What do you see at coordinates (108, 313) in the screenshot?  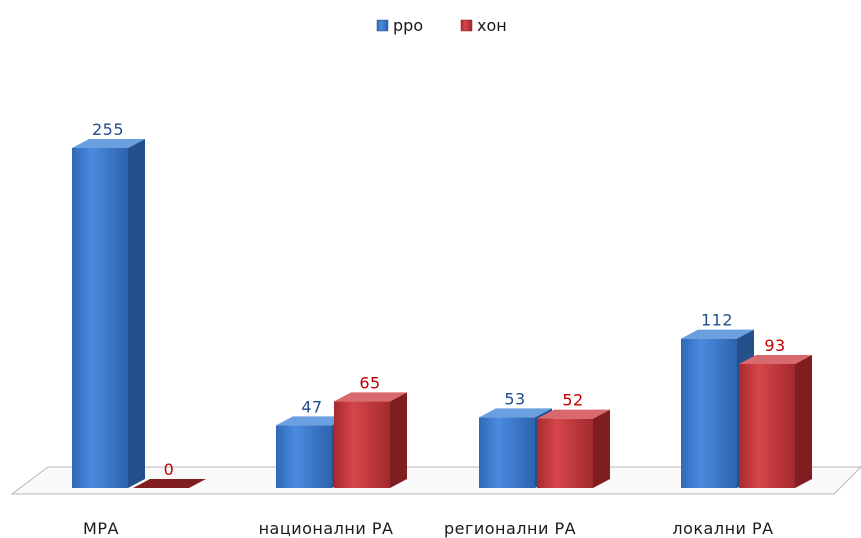 I see `bar-s1-c1` at bounding box center [108, 313].